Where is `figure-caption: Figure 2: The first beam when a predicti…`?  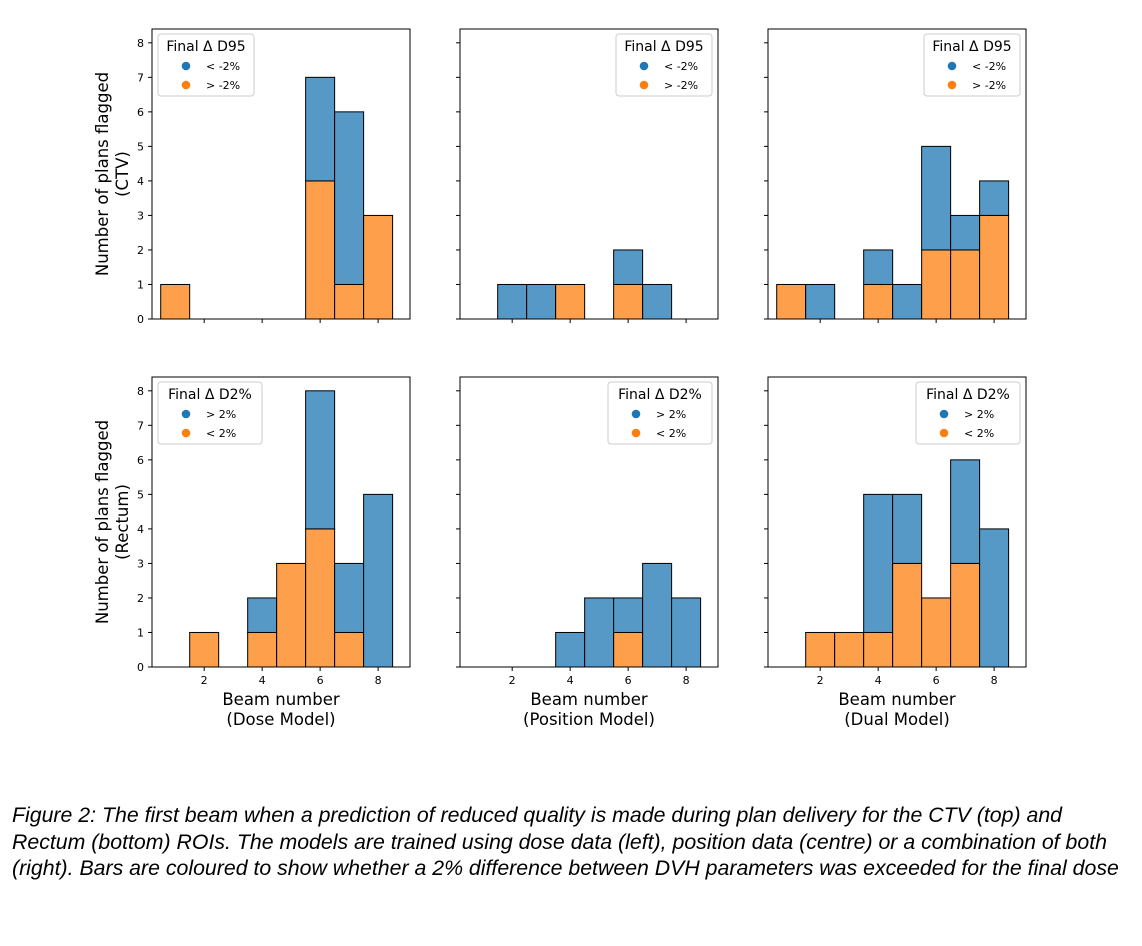 figure-caption: Figure 2: The first beam when a predicti… is located at coordinates (565, 841).